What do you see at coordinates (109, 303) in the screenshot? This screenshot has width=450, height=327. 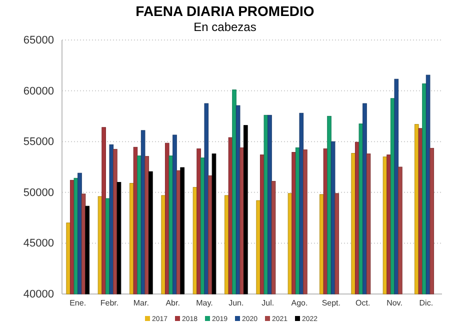 I see `x-tick-label: Febr.` at bounding box center [109, 303].